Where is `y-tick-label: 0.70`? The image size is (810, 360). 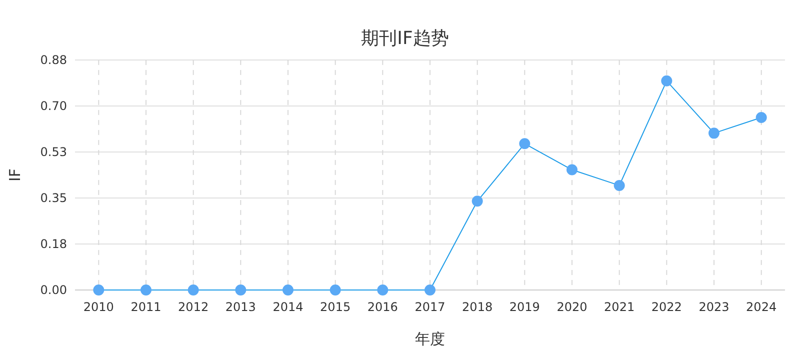
y-tick-label: 0.70 is located at coordinates (53, 106).